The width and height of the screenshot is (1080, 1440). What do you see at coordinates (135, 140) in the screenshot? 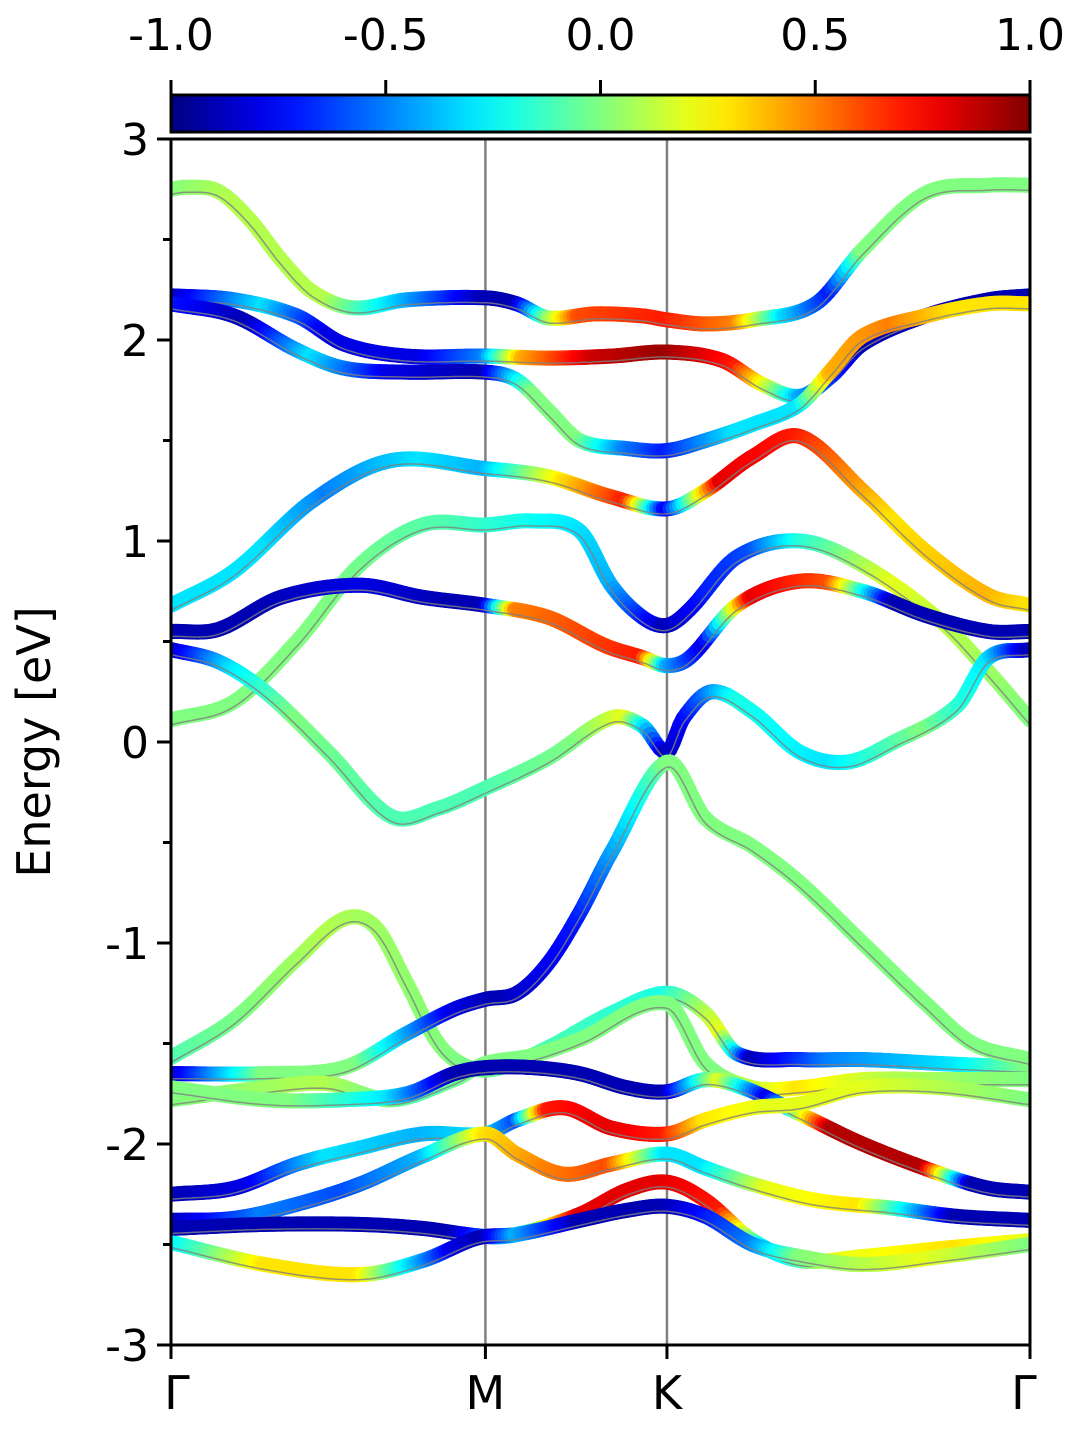
I see `y-tick-label: 3` at bounding box center [135, 140].